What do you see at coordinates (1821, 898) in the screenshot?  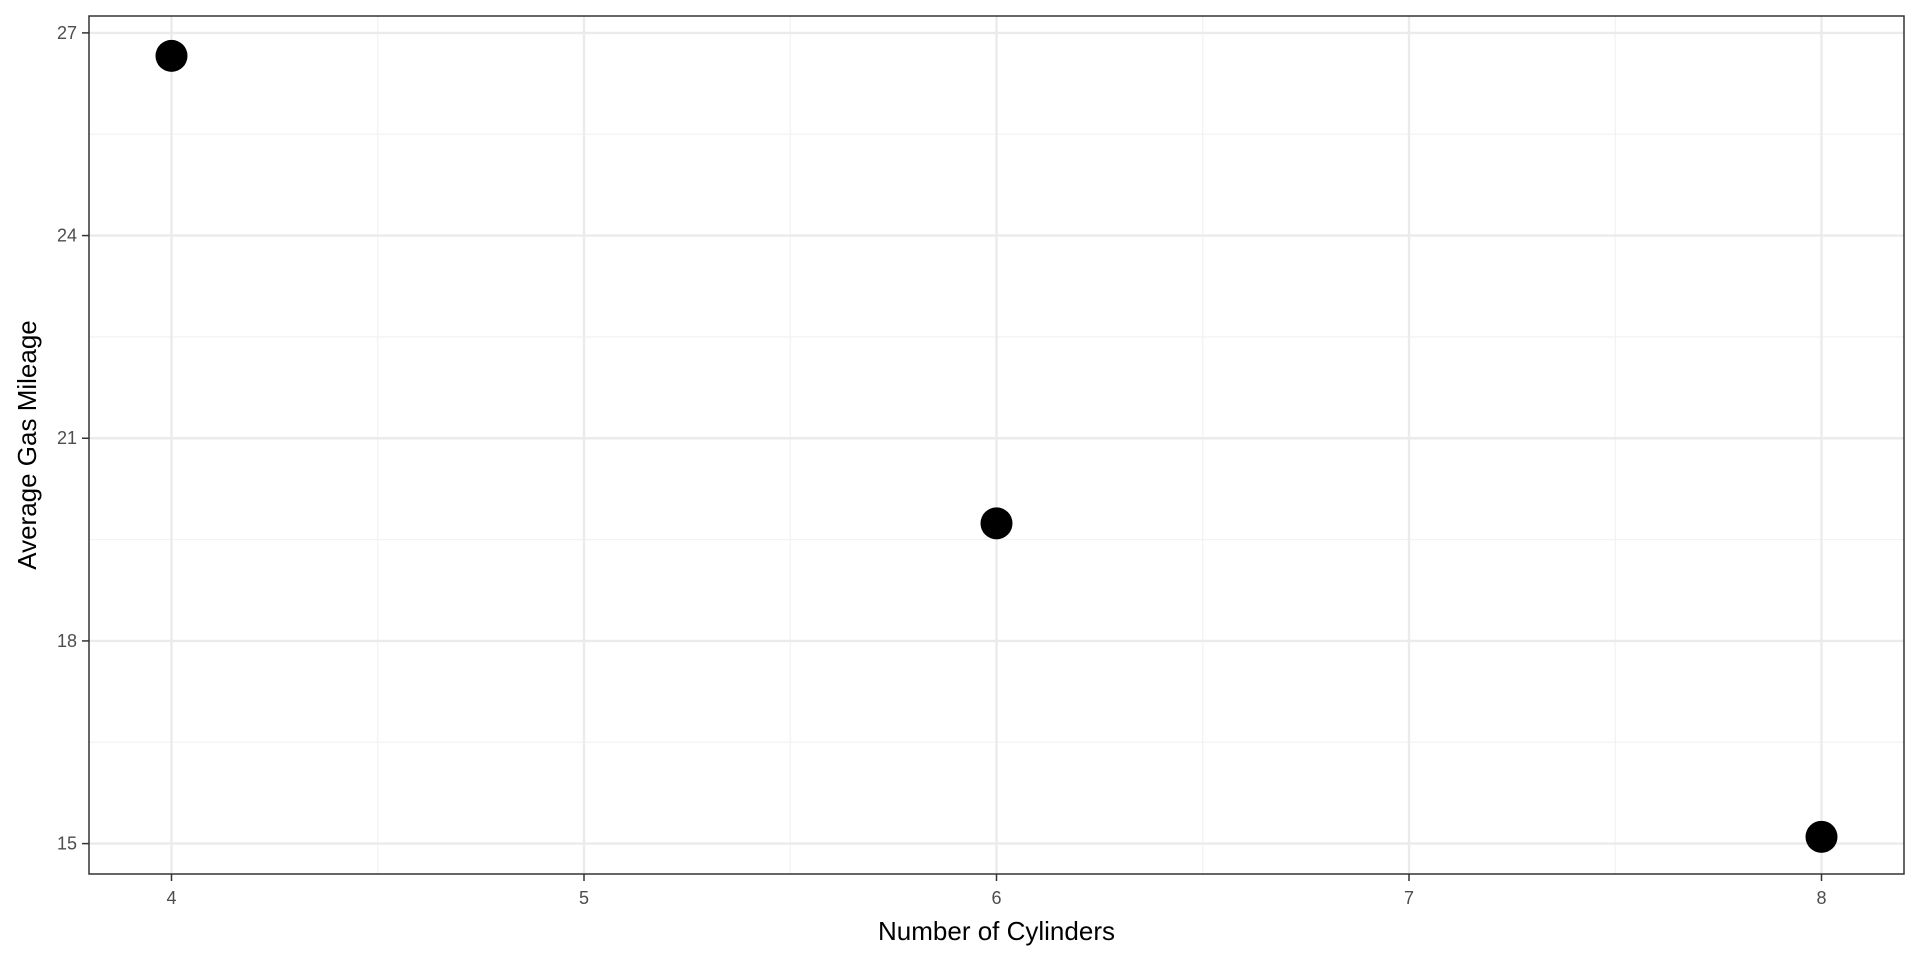 I see `x-tick-label: 8` at bounding box center [1821, 898].